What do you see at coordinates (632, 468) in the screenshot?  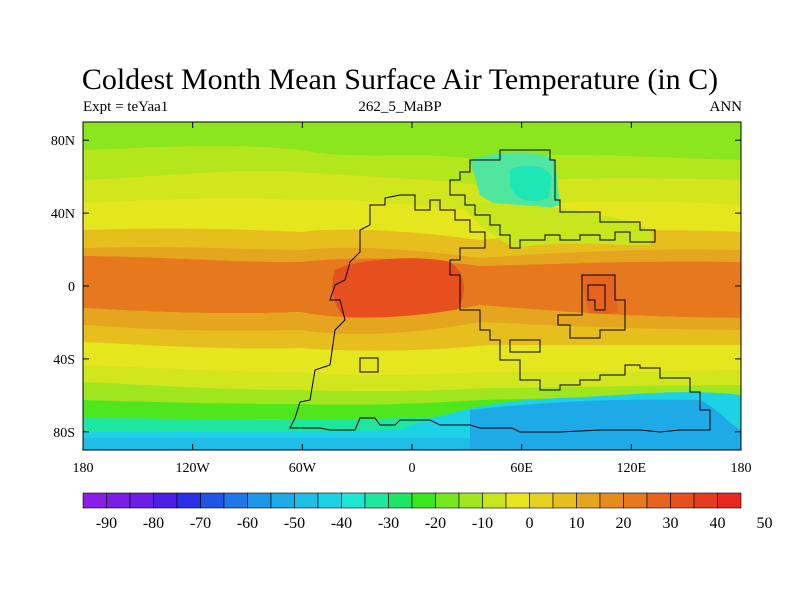 I see `x-tick-label: 120E` at bounding box center [632, 468].